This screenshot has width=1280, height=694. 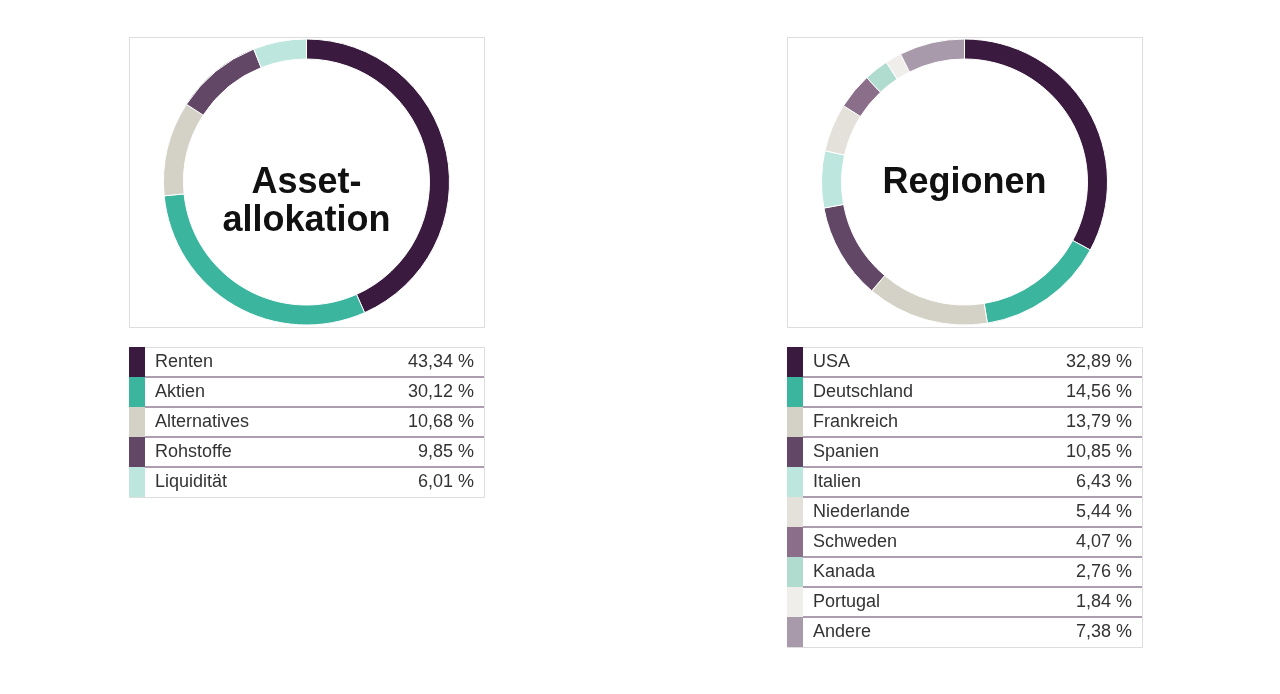 I want to click on data-label: 13,79 %, so click(x=1098, y=421).